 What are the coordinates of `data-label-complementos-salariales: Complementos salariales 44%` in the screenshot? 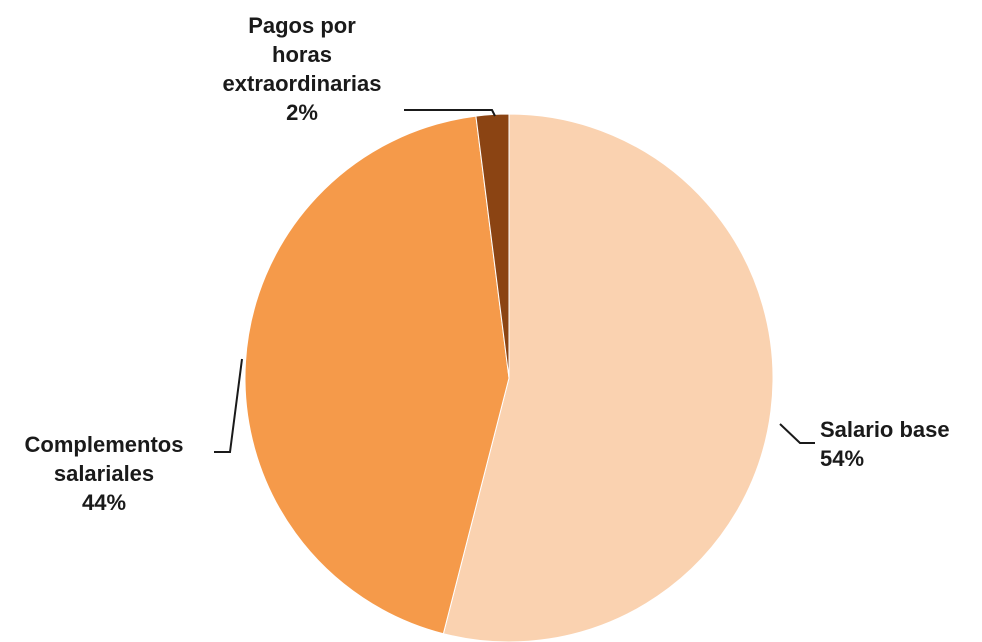 It's located at (104, 473).